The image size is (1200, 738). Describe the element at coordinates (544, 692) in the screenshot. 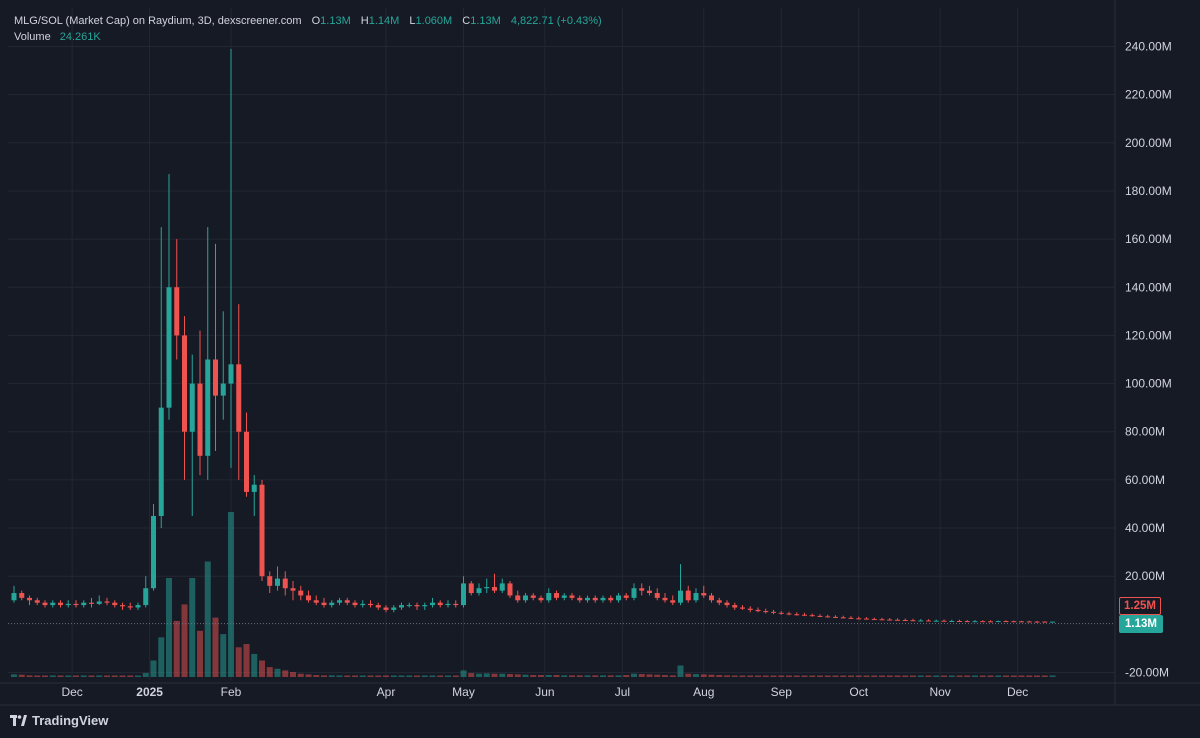

I see `x-axis: Dec 2025 Feb Apr May Jun Jul Aug Sep Oct Nov Dec` at that location.